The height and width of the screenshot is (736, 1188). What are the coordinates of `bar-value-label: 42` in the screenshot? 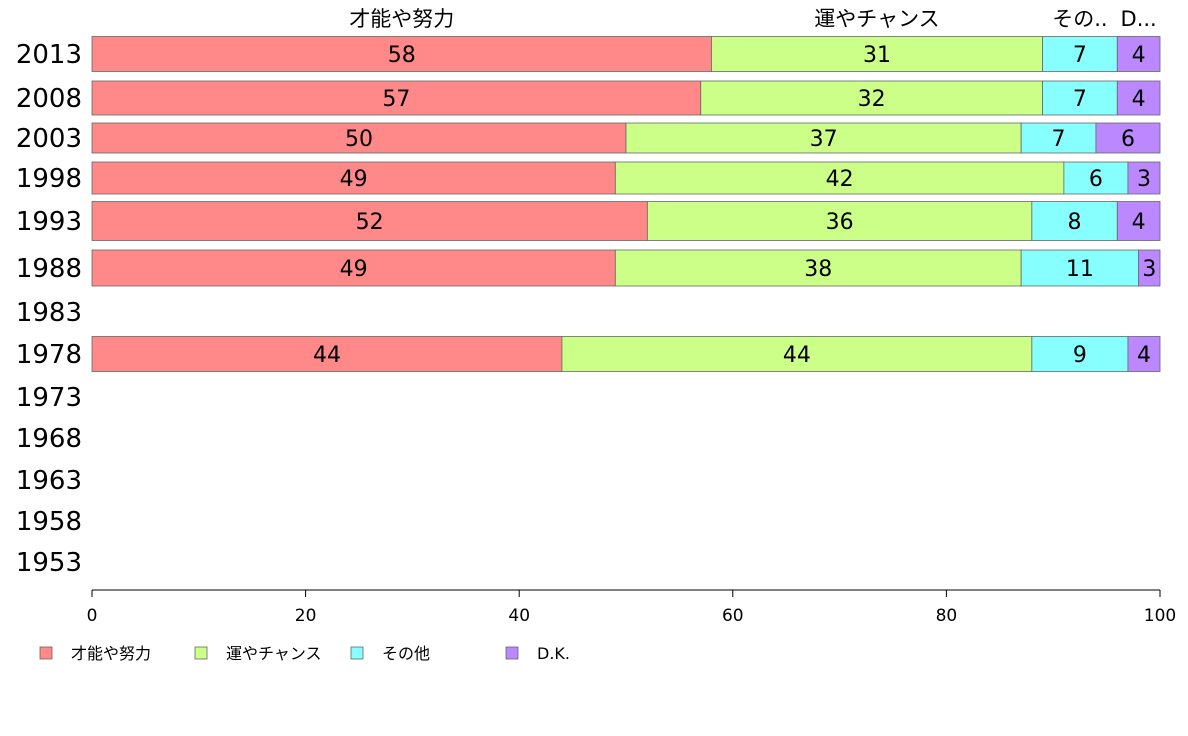 It's located at (840, 179).